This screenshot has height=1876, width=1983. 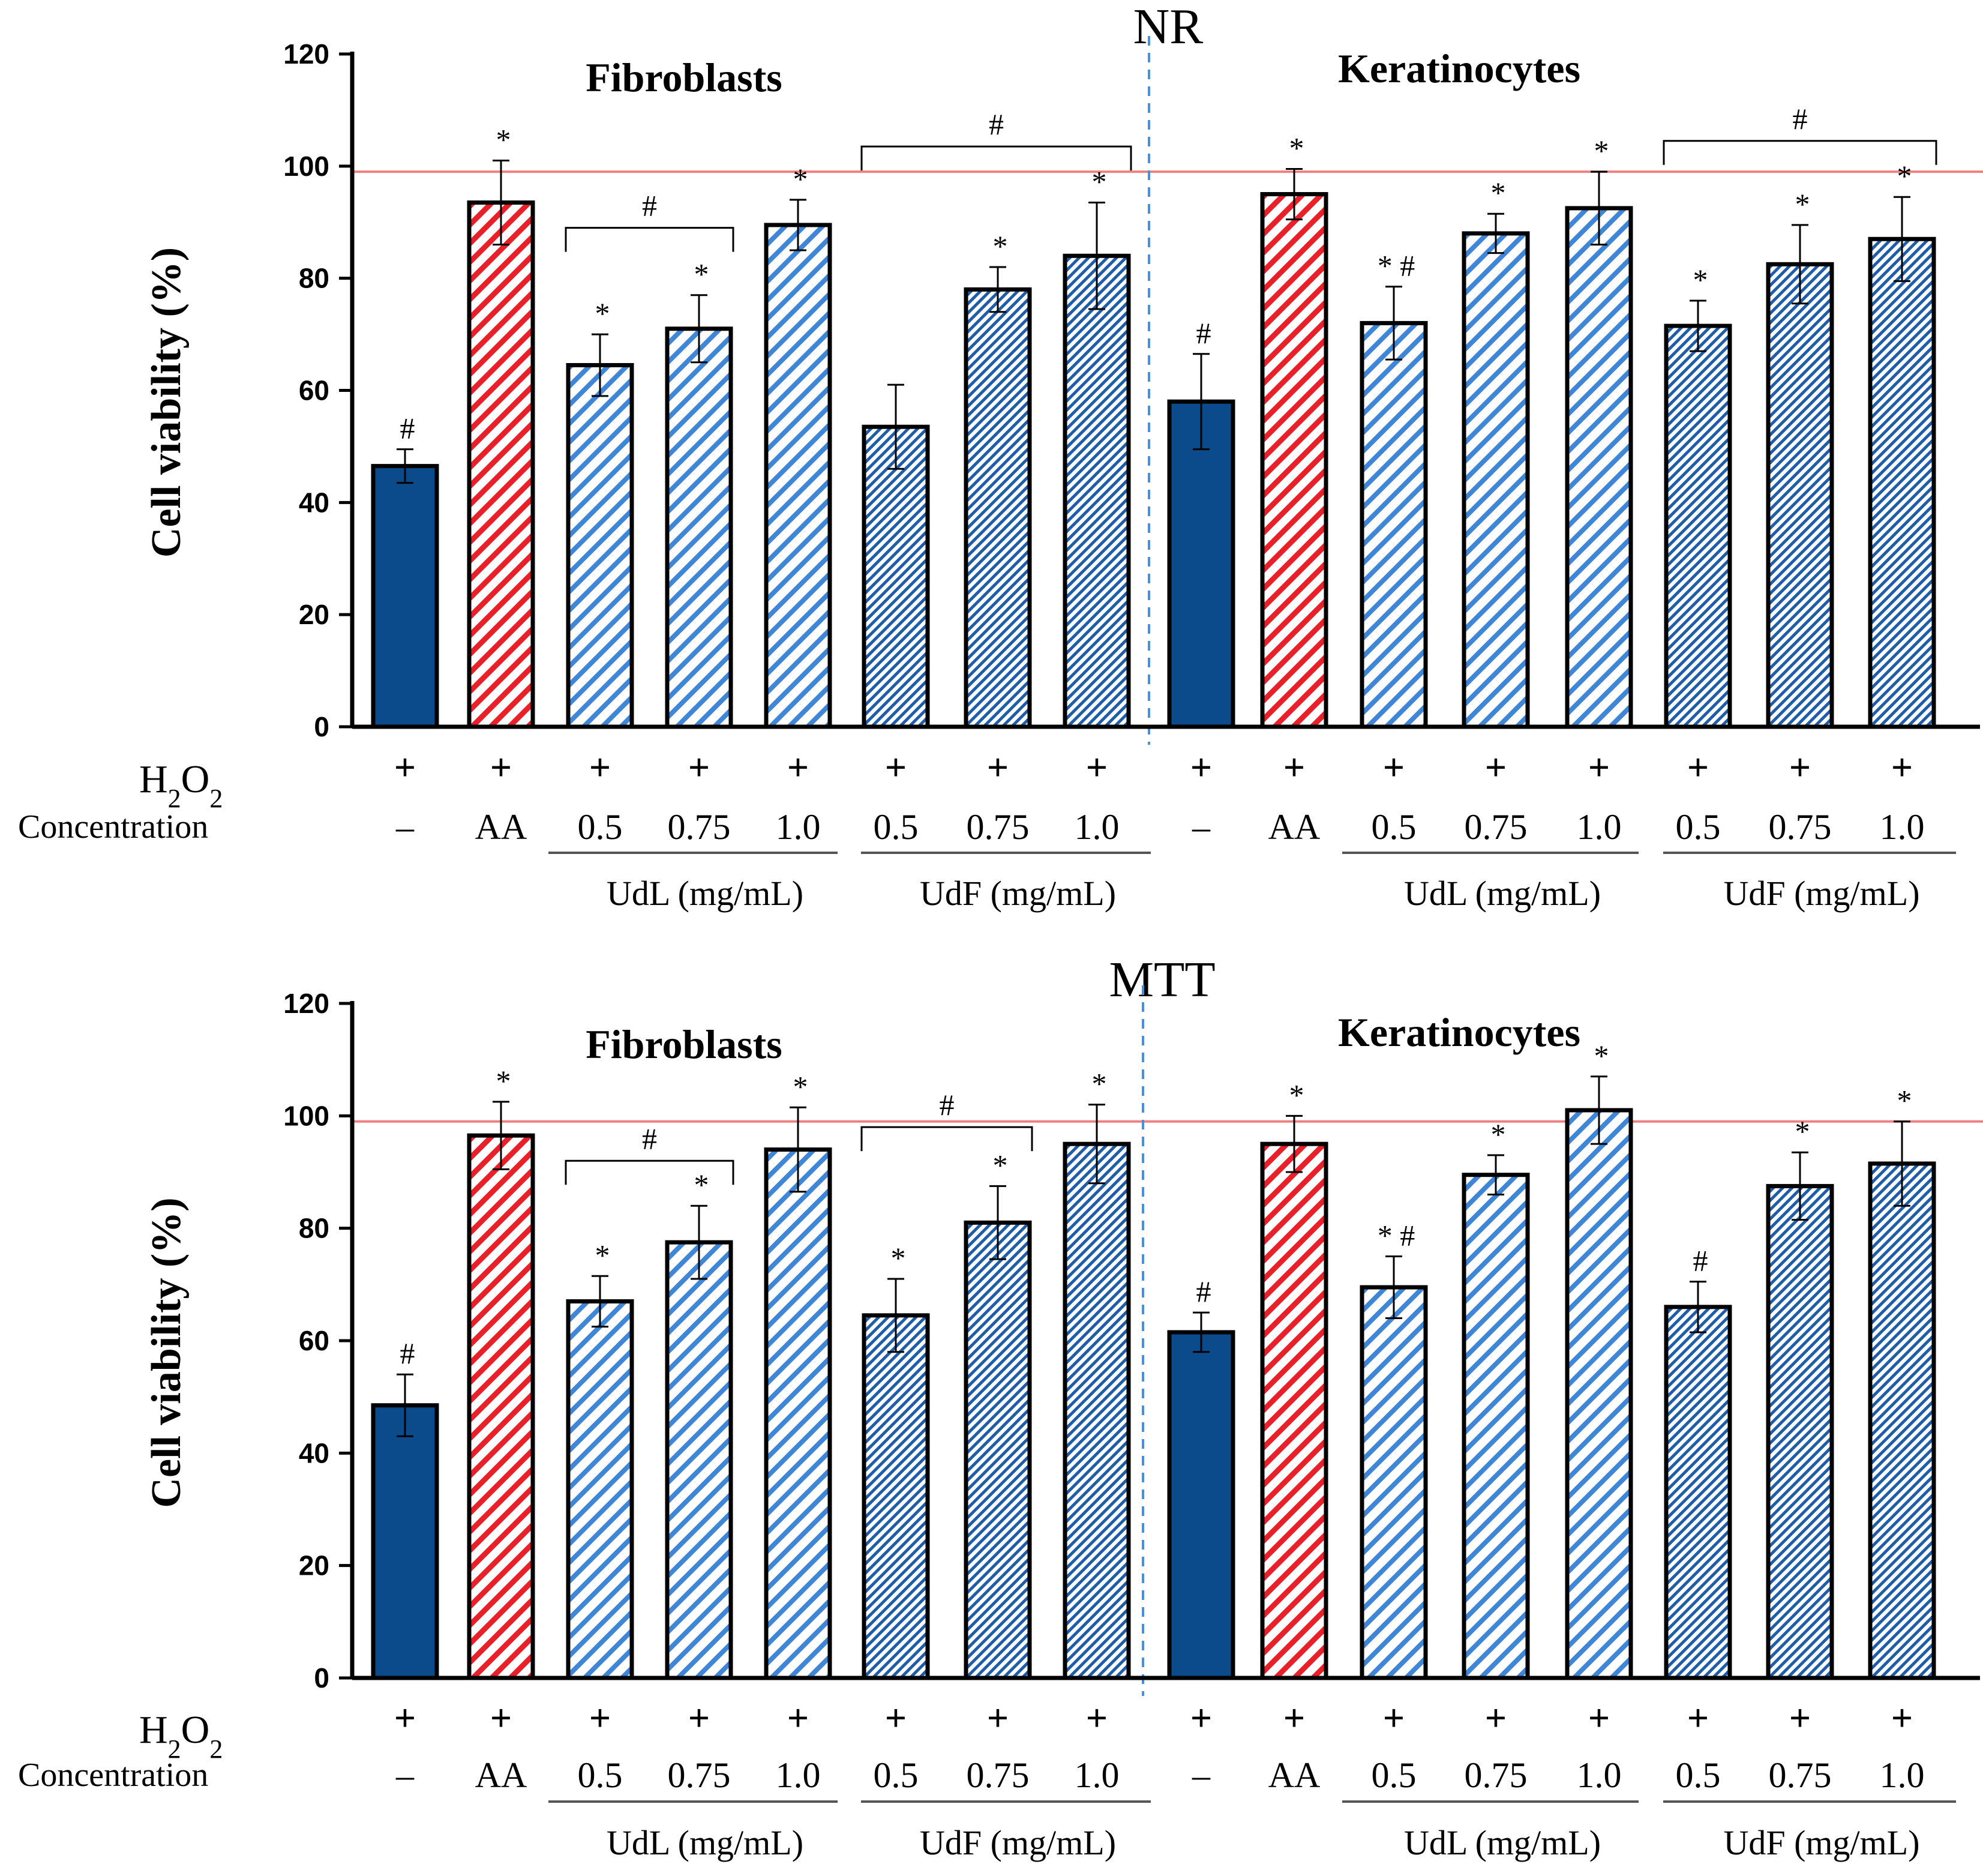 What do you see at coordinates (1503, 1842) in the screenshot?
I see `udl-unit-label: UdL (mg/mL)` at bounding box center [1503, 1842].